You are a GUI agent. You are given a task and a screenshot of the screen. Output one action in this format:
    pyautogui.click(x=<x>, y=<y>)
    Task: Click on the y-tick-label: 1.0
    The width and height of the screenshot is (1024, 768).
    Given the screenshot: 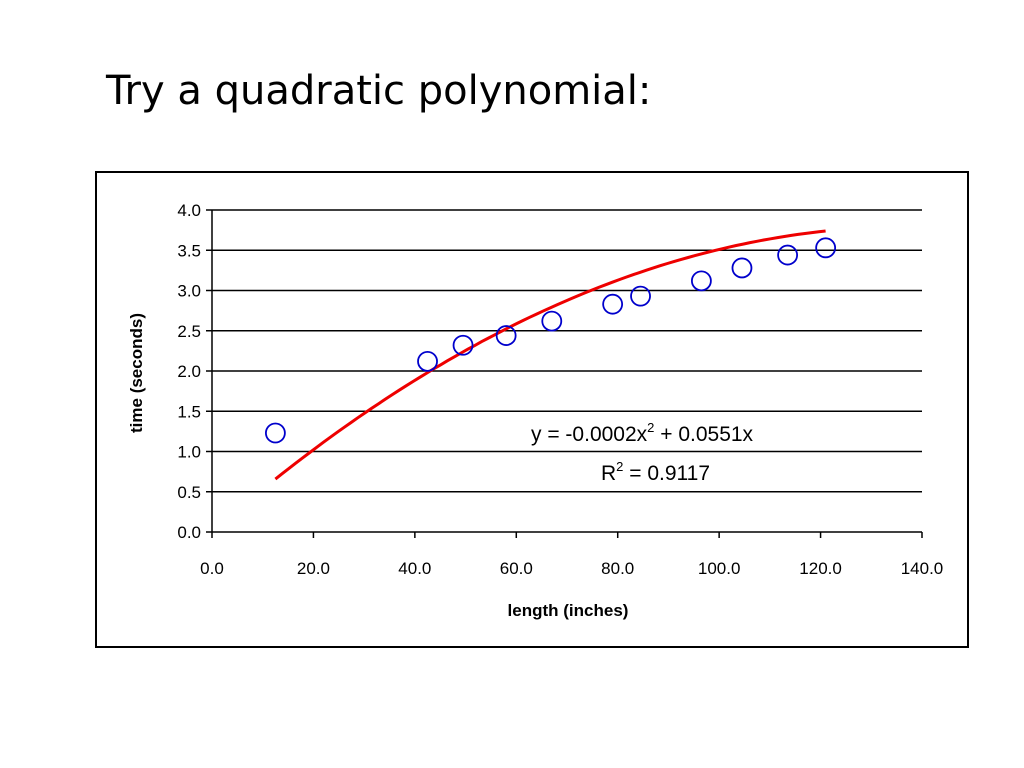 What is the action you would take?
    pyautogui.click(x=189, y=452)
    